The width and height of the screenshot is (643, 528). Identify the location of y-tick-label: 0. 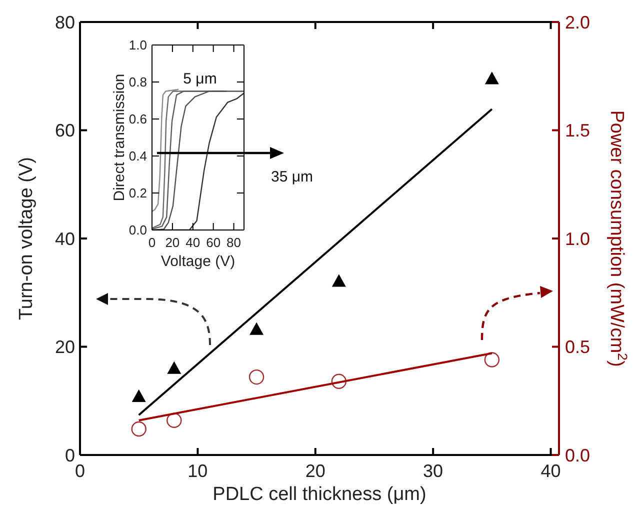
(69, 455).